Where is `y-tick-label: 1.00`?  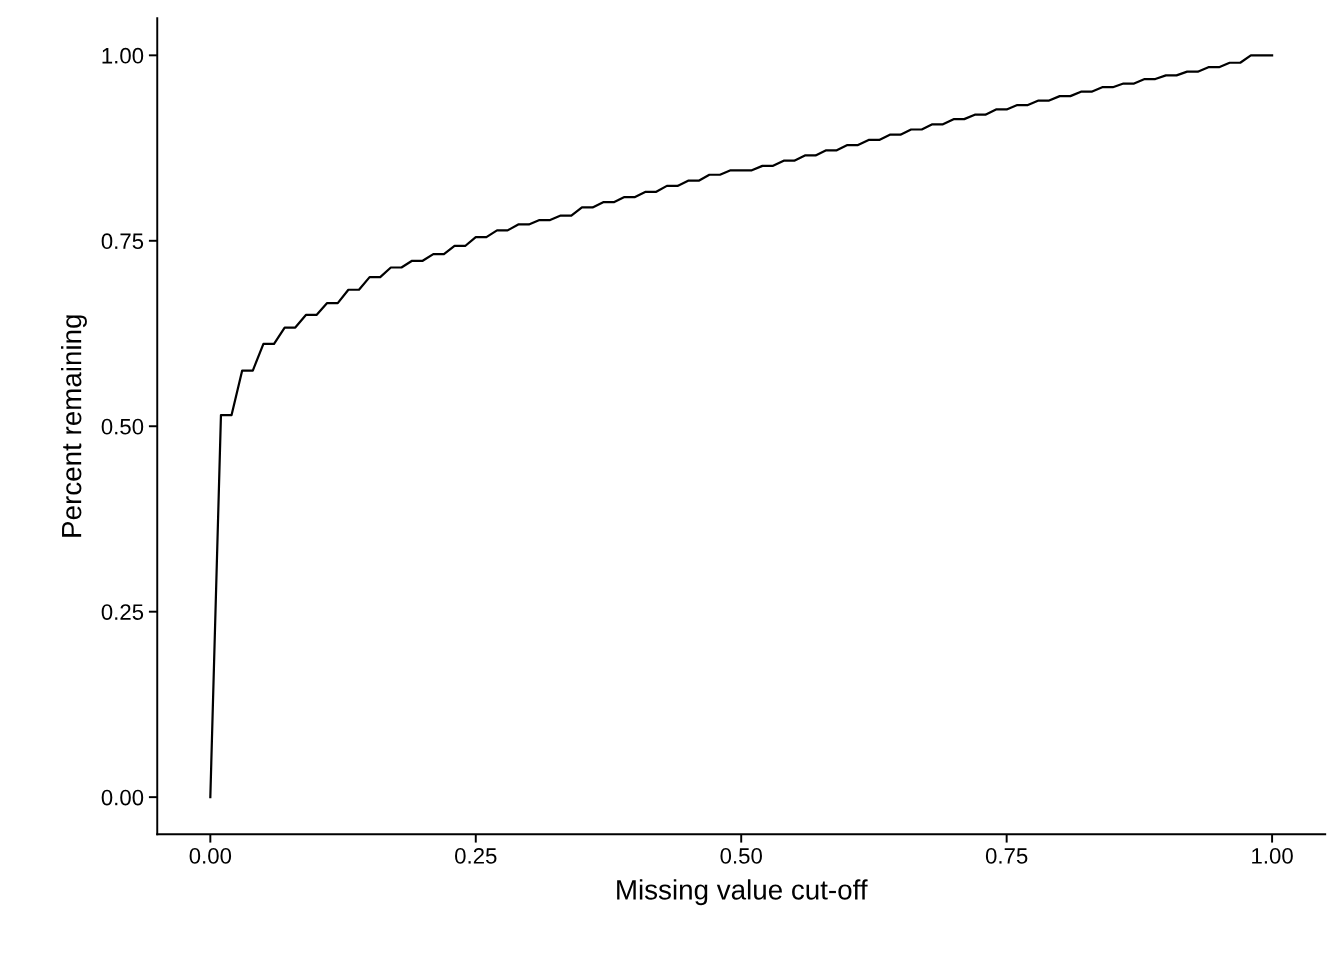 y-tick-label: 1.00 is located at coordinates (123, 55).